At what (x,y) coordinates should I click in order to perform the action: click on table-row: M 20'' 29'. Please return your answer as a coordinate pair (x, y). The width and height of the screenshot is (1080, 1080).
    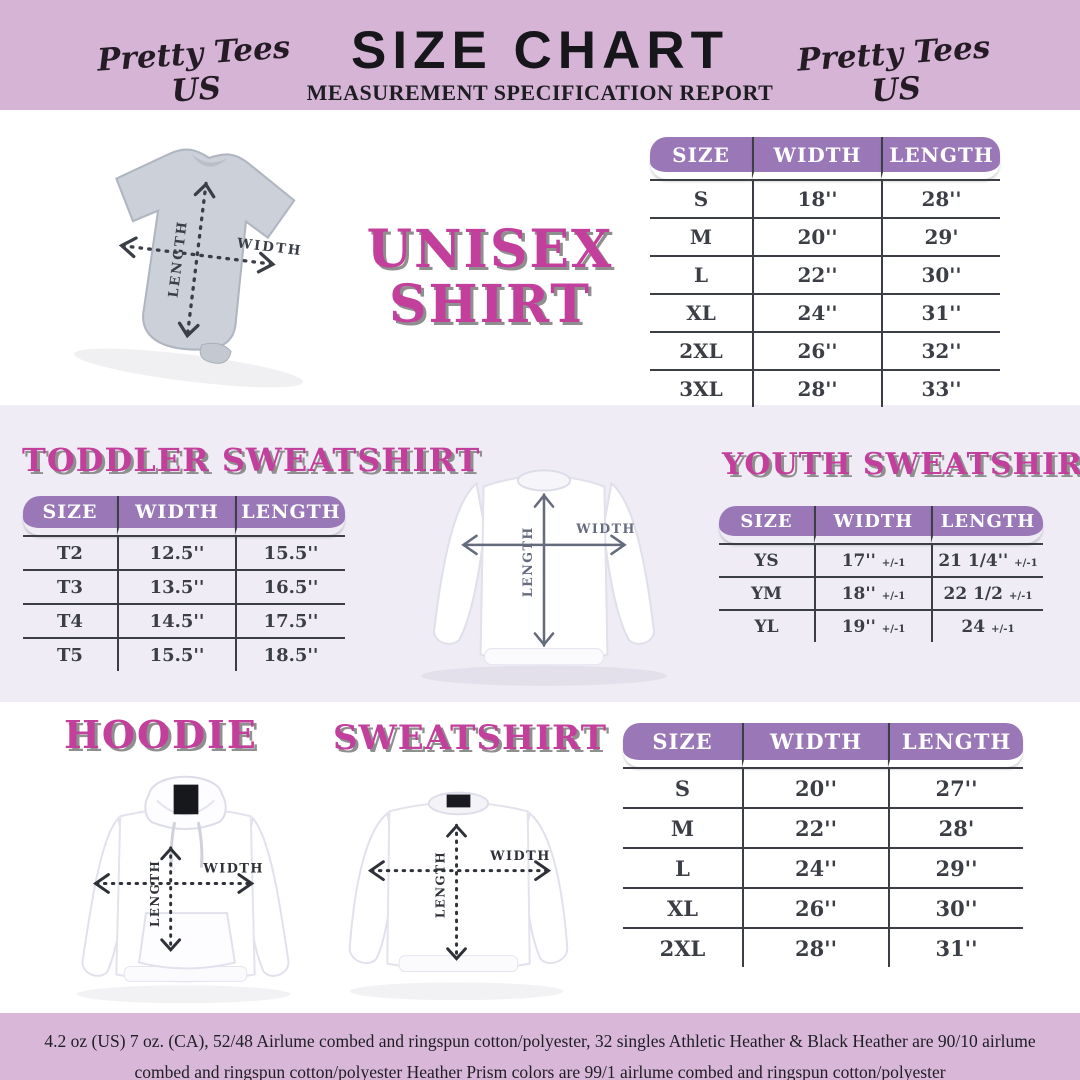
    Looking at the image, I should click on (825, 236).